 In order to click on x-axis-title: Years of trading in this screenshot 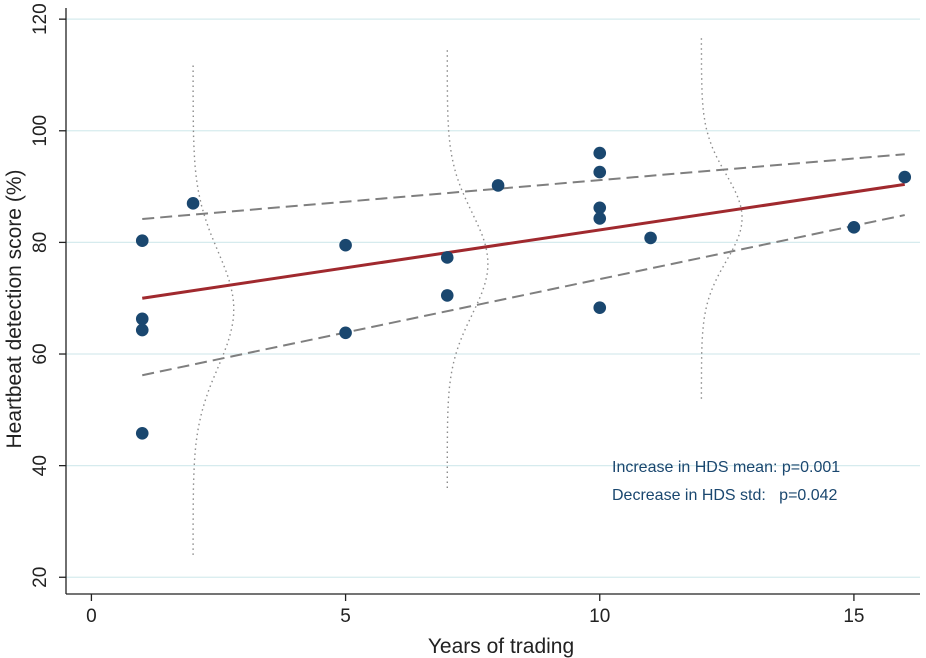, I will do `click(501, 646)`.